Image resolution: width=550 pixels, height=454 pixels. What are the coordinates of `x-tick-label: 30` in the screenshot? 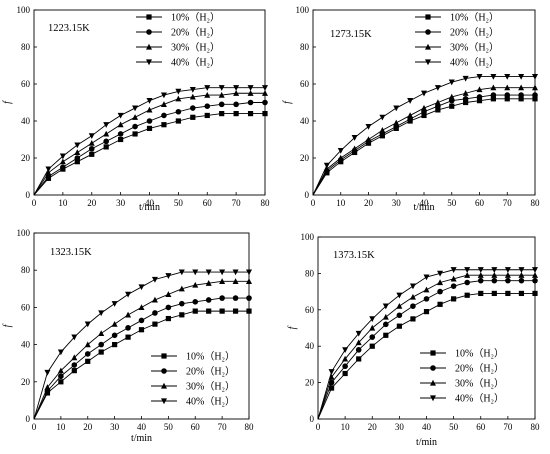 It's located at (397, 203).